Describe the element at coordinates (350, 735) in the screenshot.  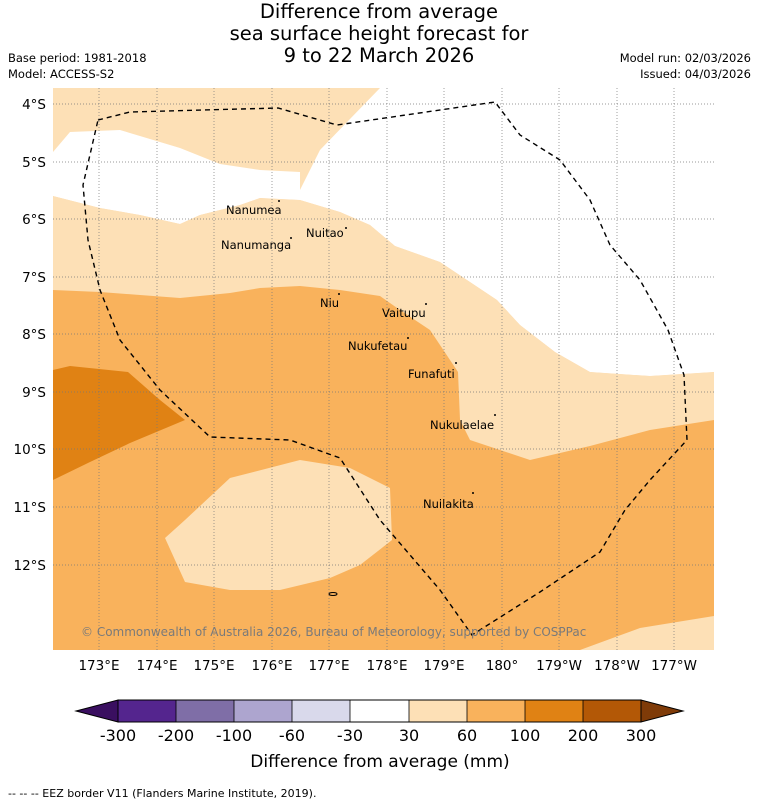
I see `colorbar-label-m30: -30` at that location.